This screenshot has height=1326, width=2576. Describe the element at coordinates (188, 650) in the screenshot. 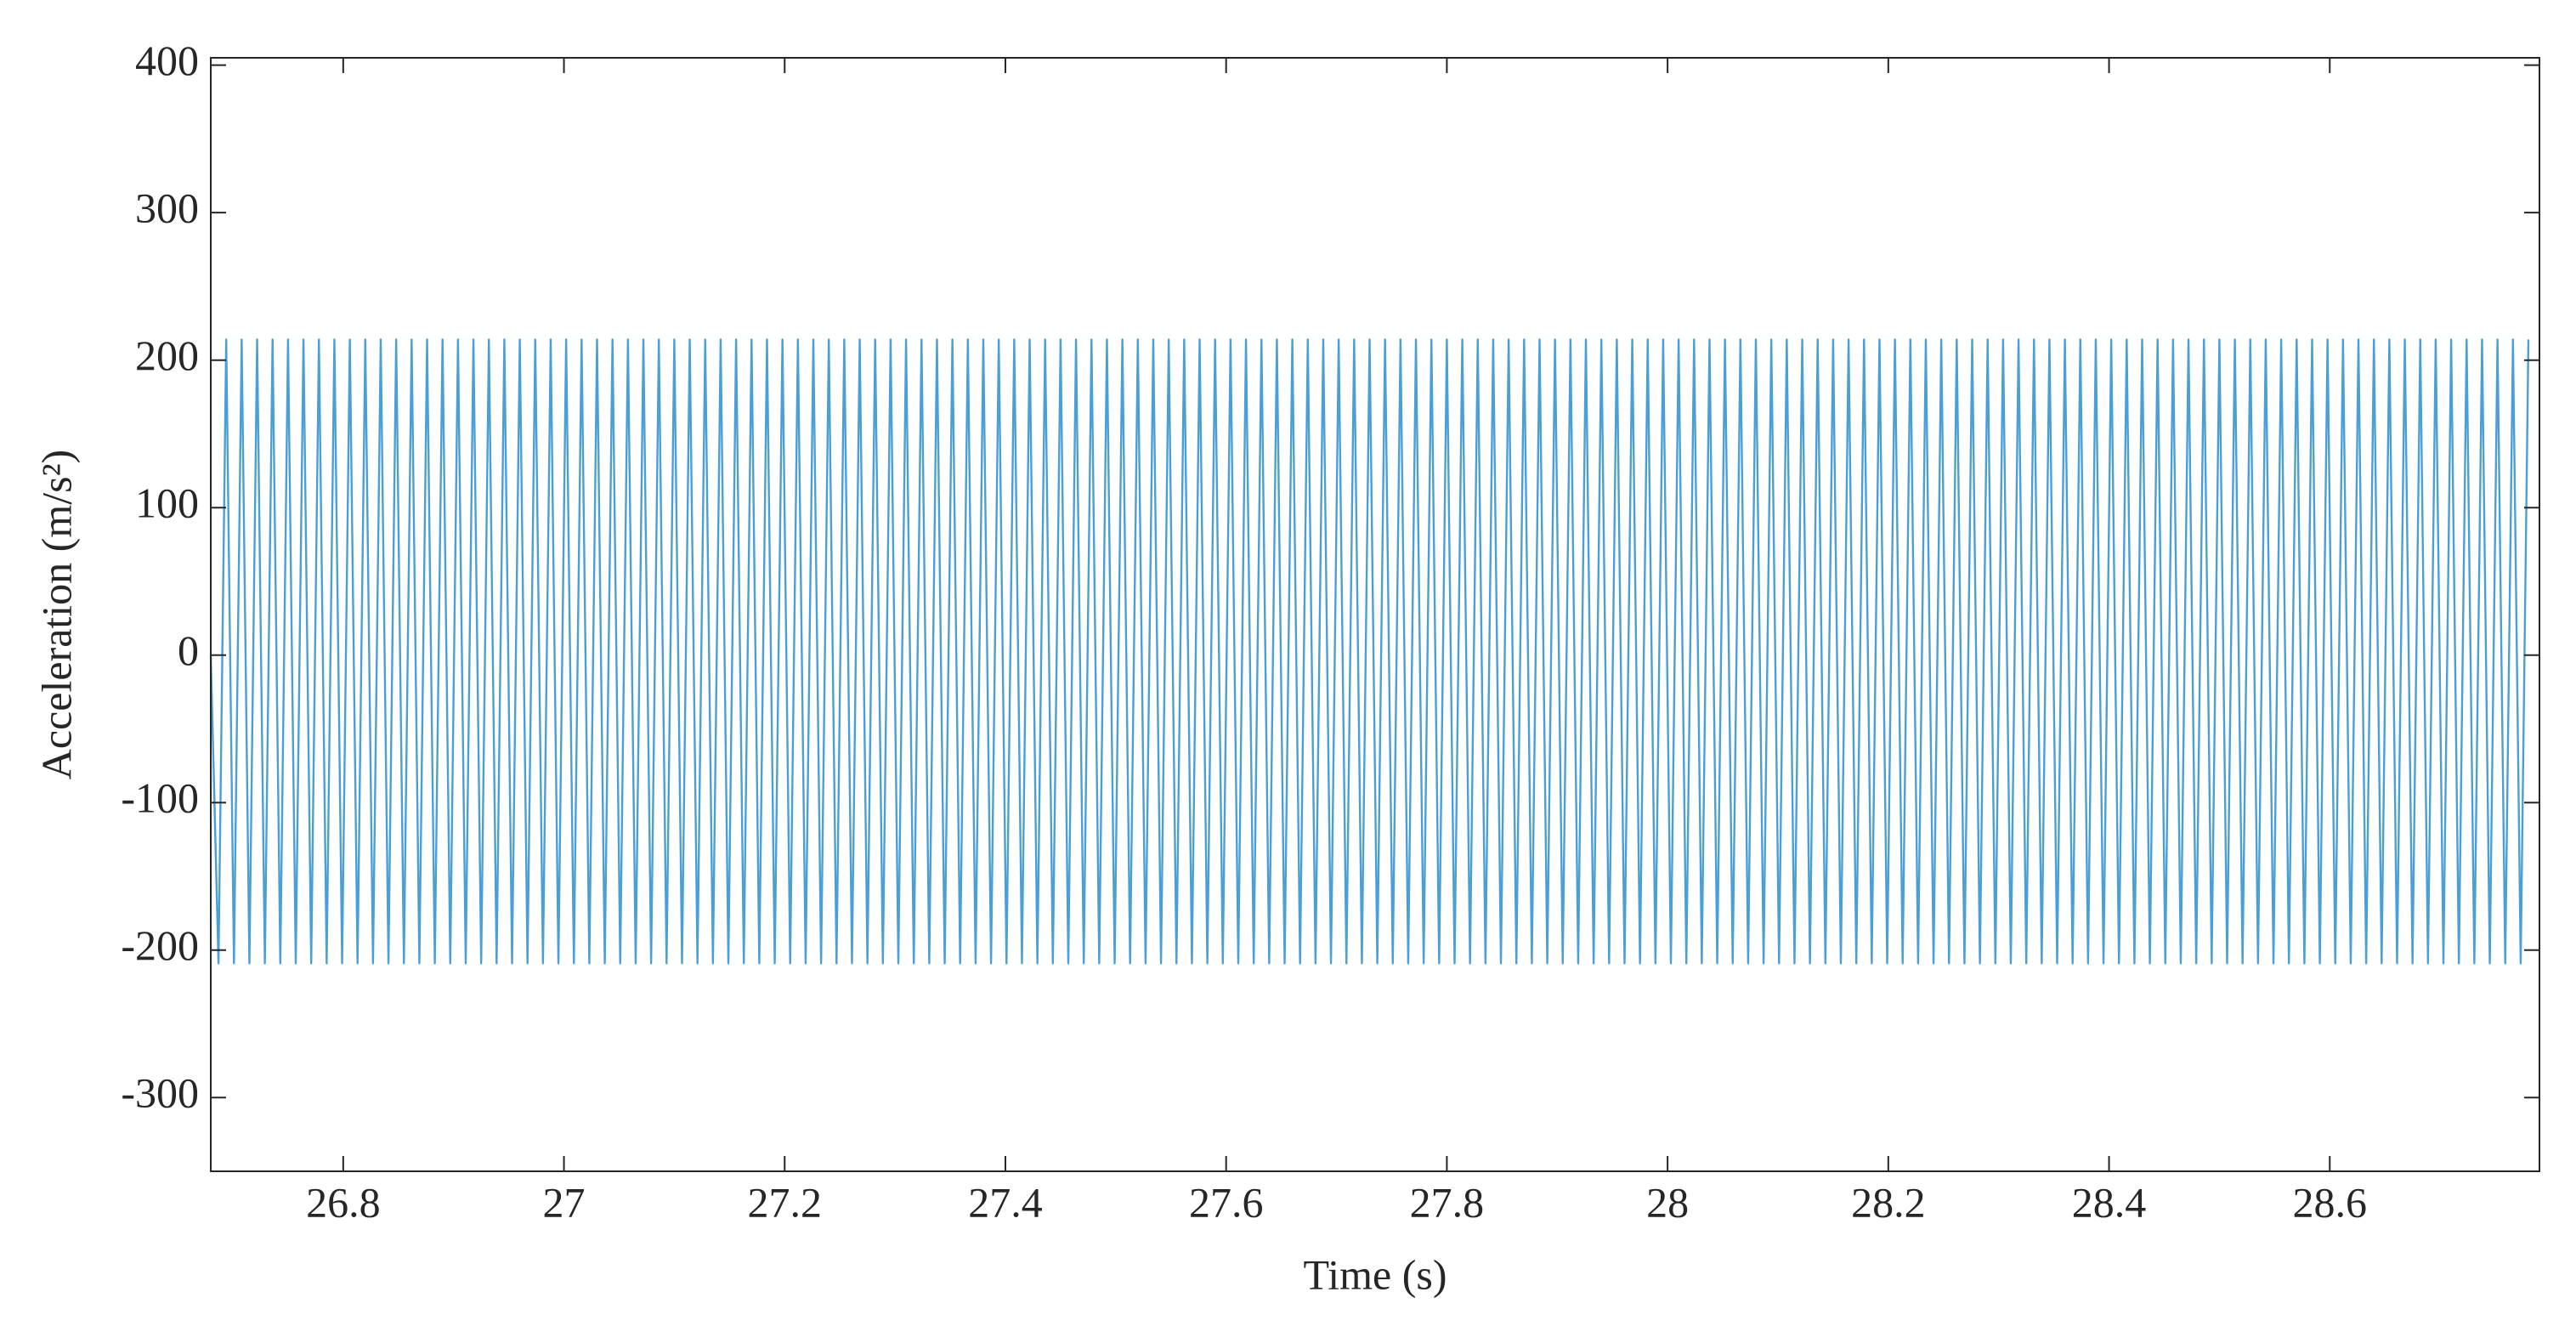

I see `y-tick-label: 0` at that location.